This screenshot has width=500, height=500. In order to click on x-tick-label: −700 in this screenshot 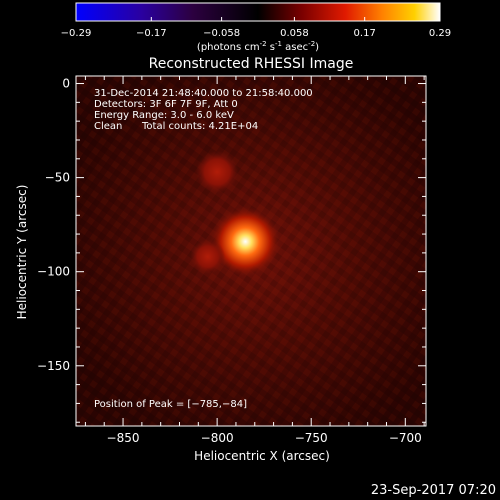, I will do `click(405, 438)`.